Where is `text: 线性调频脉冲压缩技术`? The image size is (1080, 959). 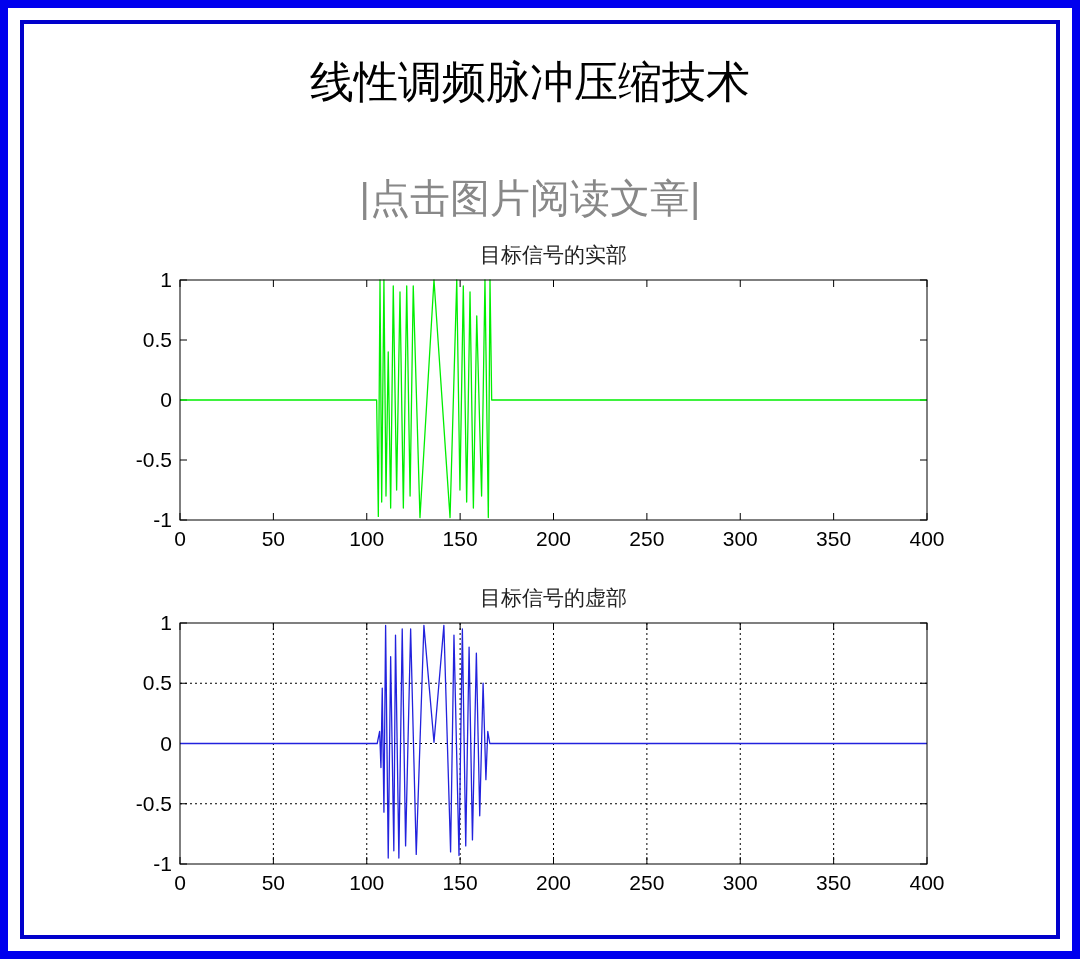 text: 线性调频脉冲压缩技术 is located at coordinates (530, 82).